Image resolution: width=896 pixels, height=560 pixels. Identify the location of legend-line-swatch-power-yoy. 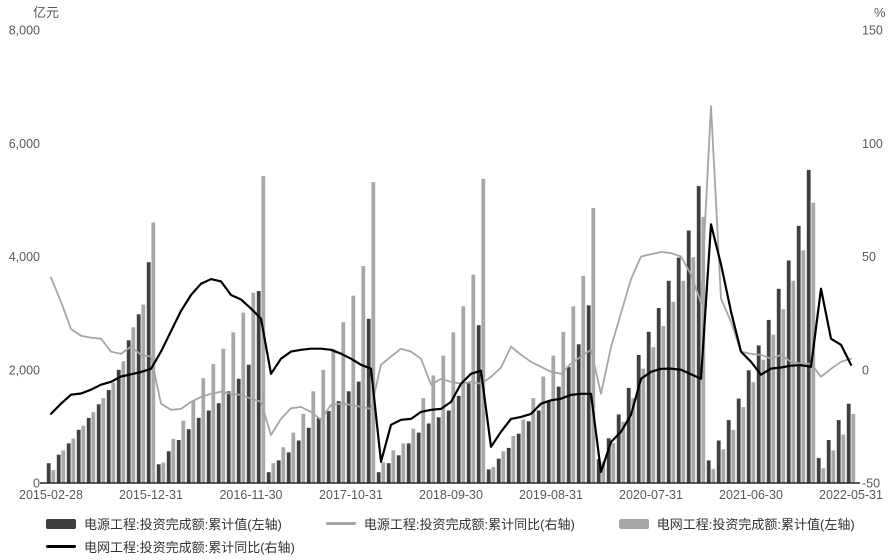
(340, 523).